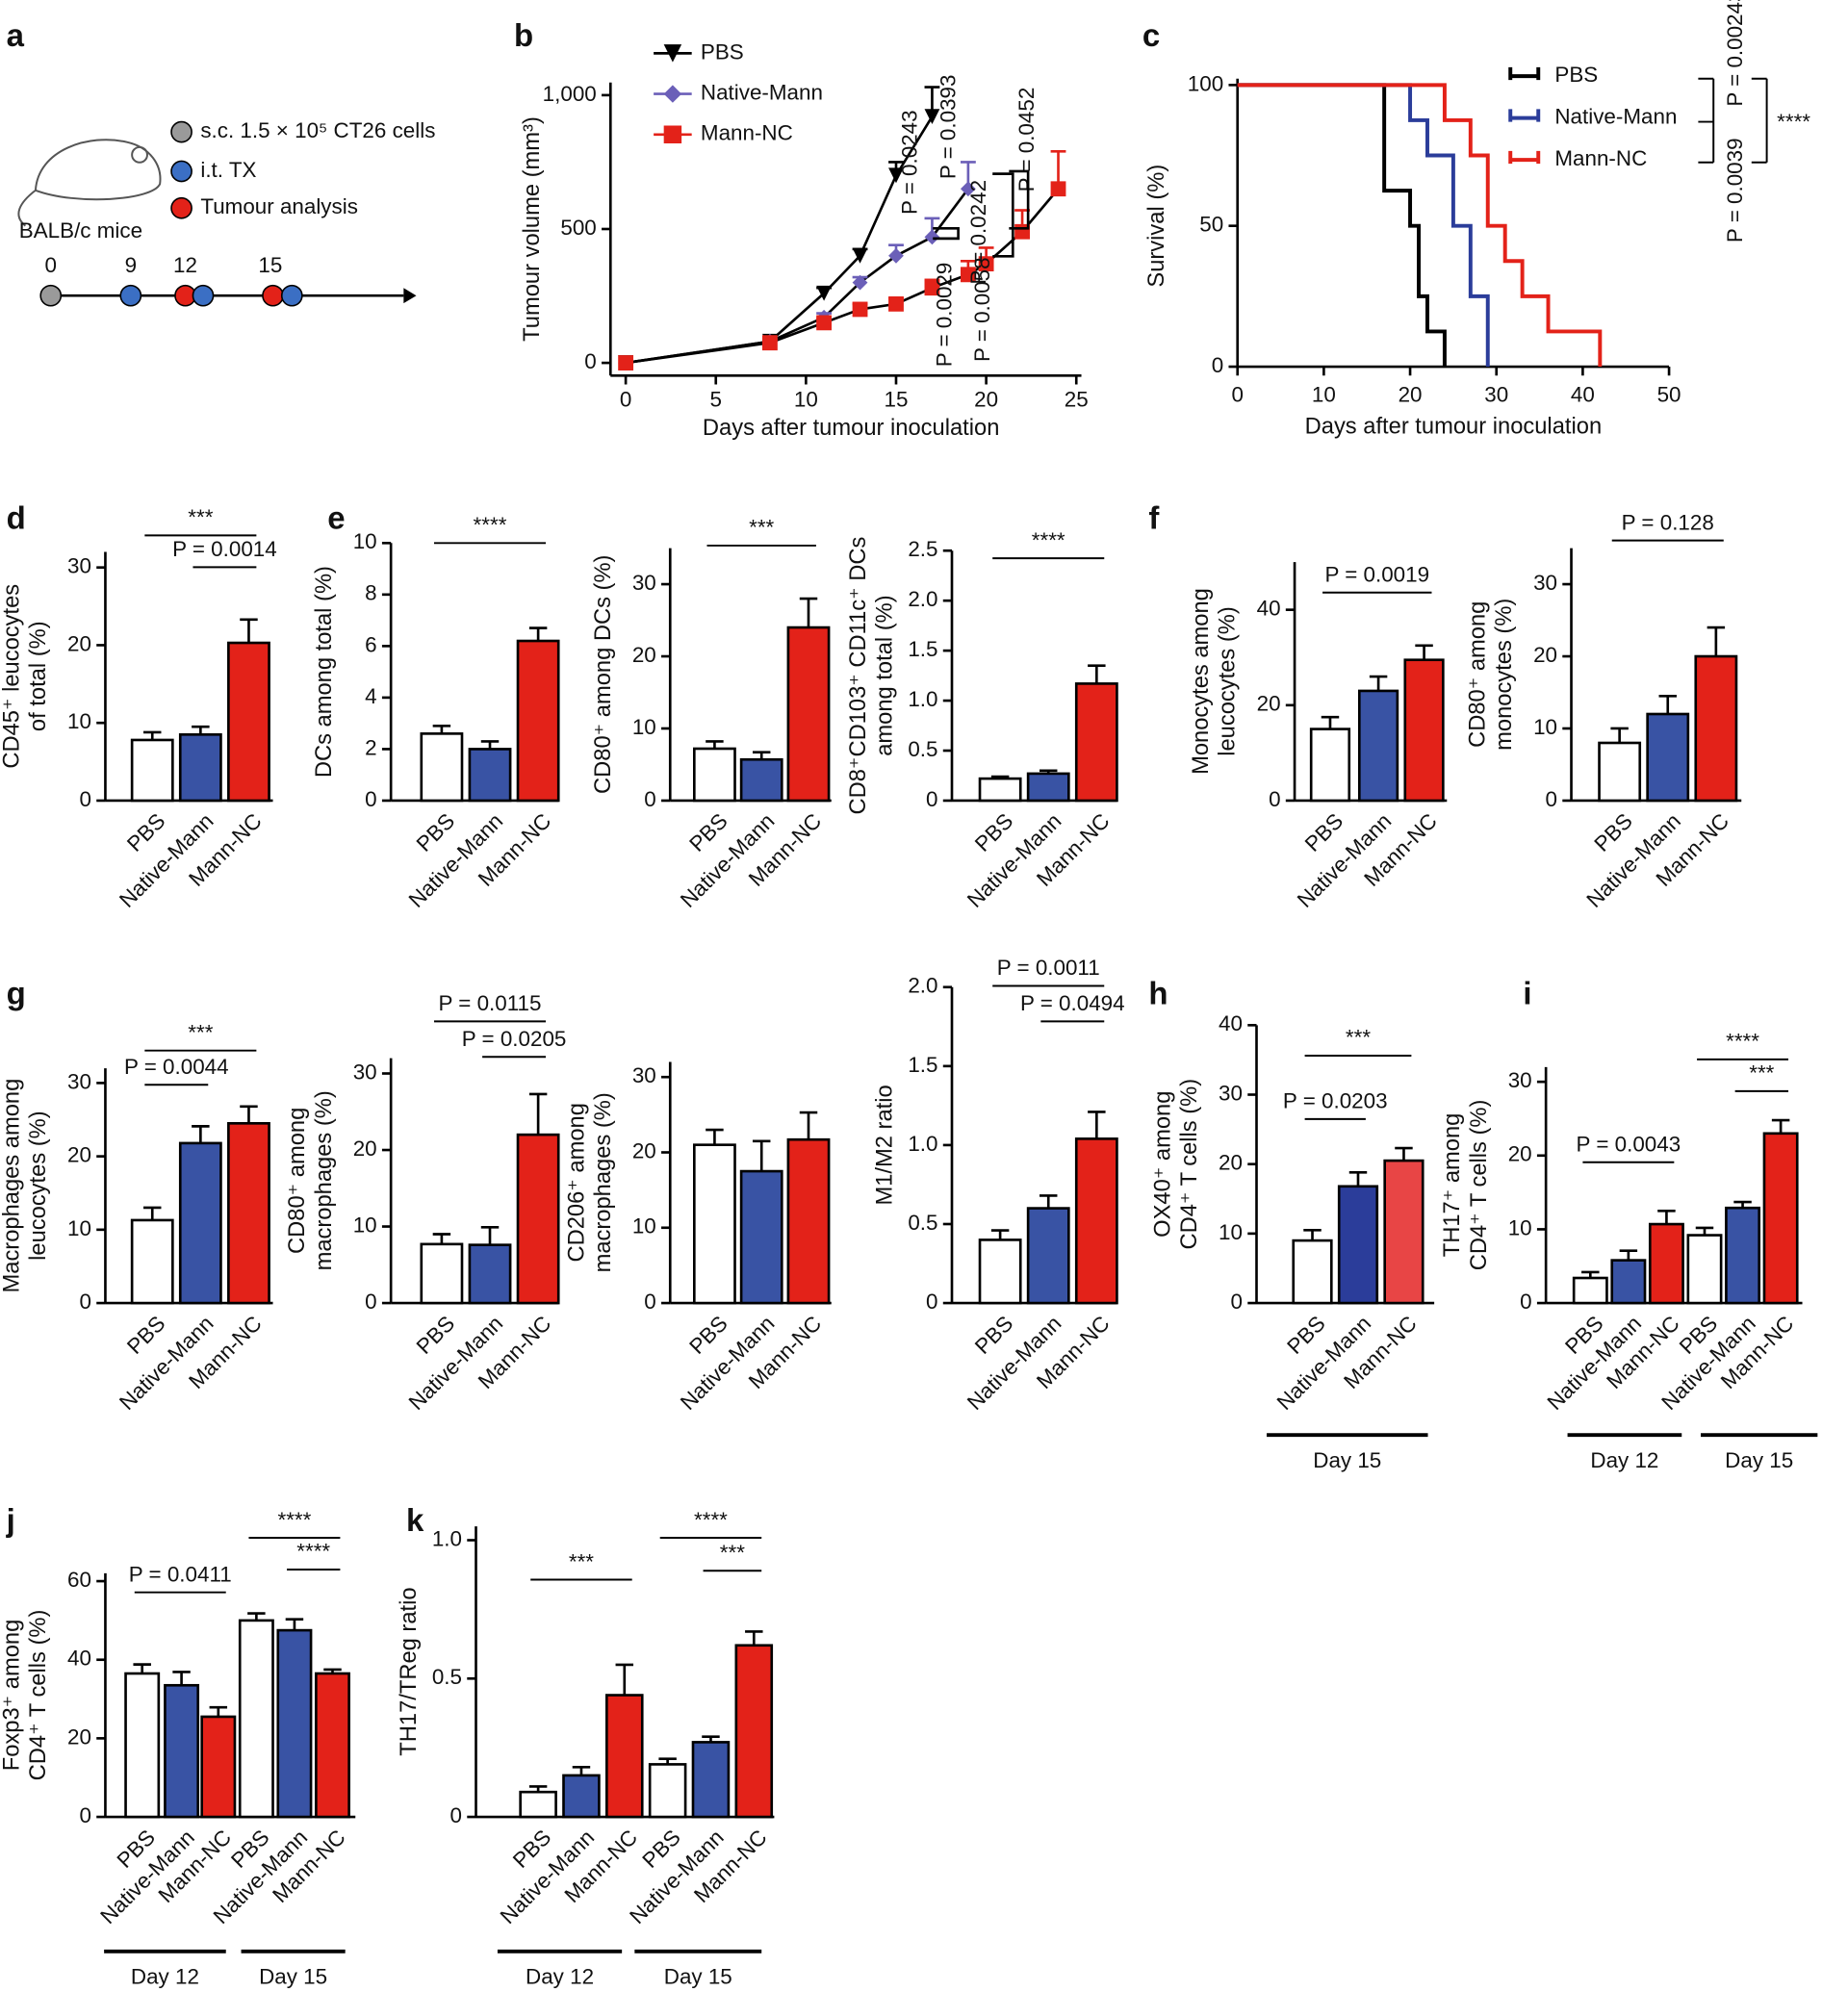 The height and width of the screenshot is (1992, 1848). What do you see at coordinates (1158, 994) in the screenshot?
I see `panel-letter: h` at bounding box center [1158, 994].